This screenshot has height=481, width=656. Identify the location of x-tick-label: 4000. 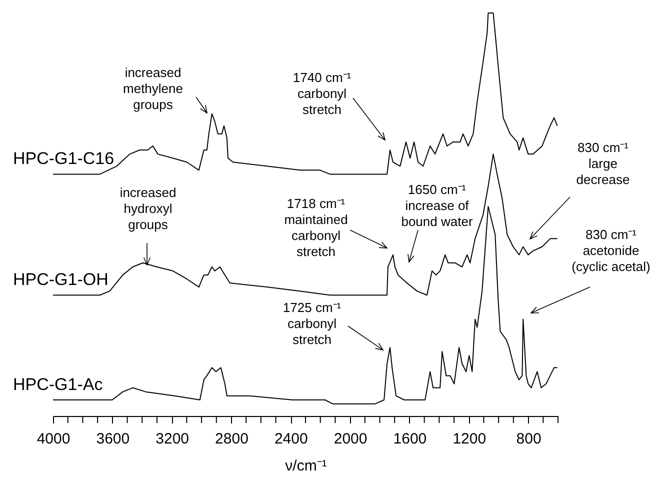
(53, 439).